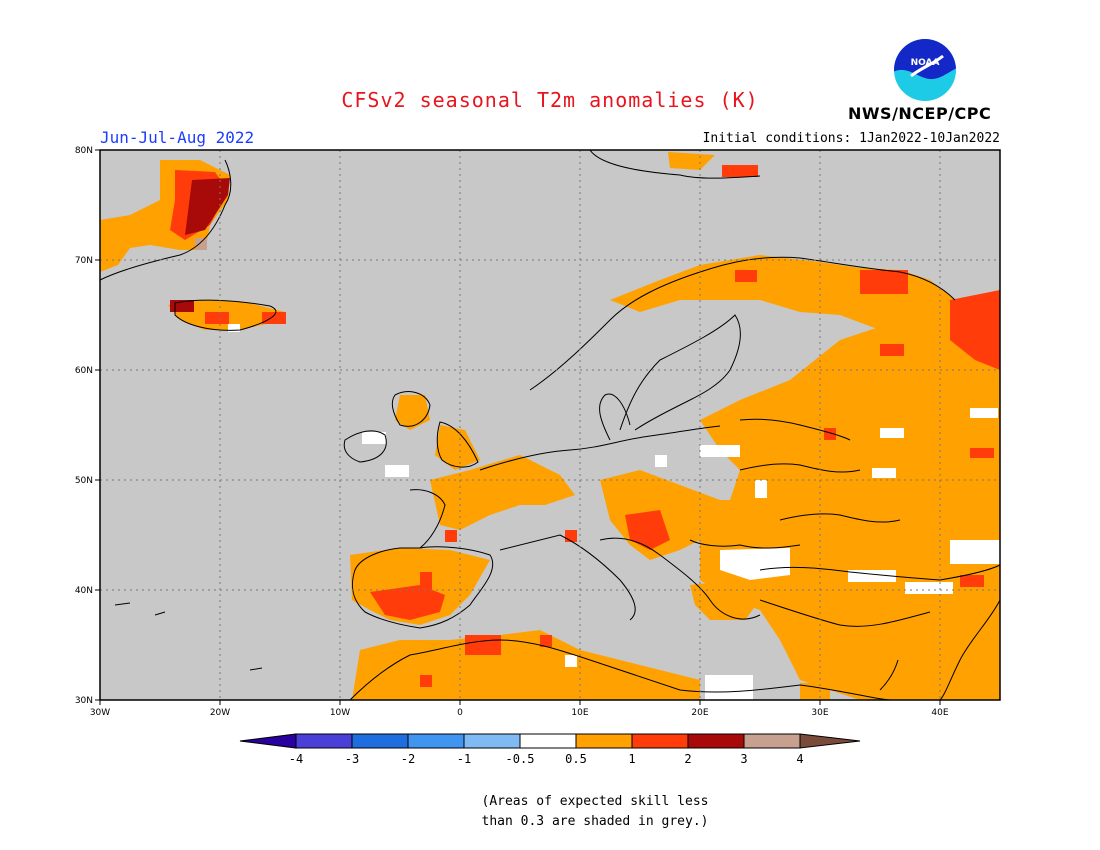 This screenshot has height=850, width=1100. I want to click on map-title: CFSv2 seasonal T2m anomalies (K), so click(550, 100).